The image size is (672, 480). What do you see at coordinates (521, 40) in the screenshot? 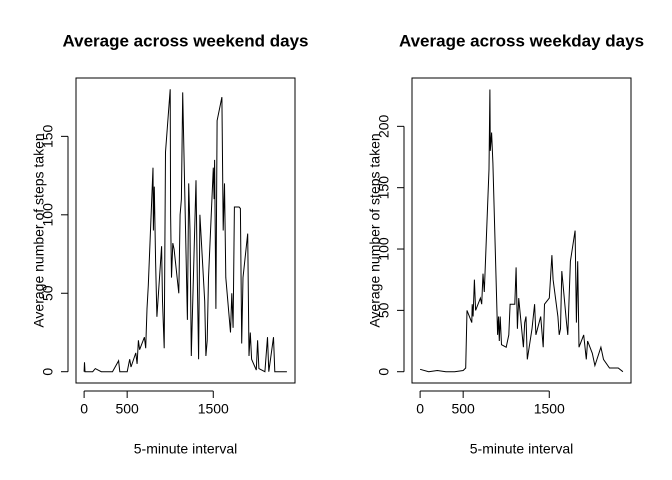
I see `chart-title: Average across weekday days` at bounding box center [521, 40].